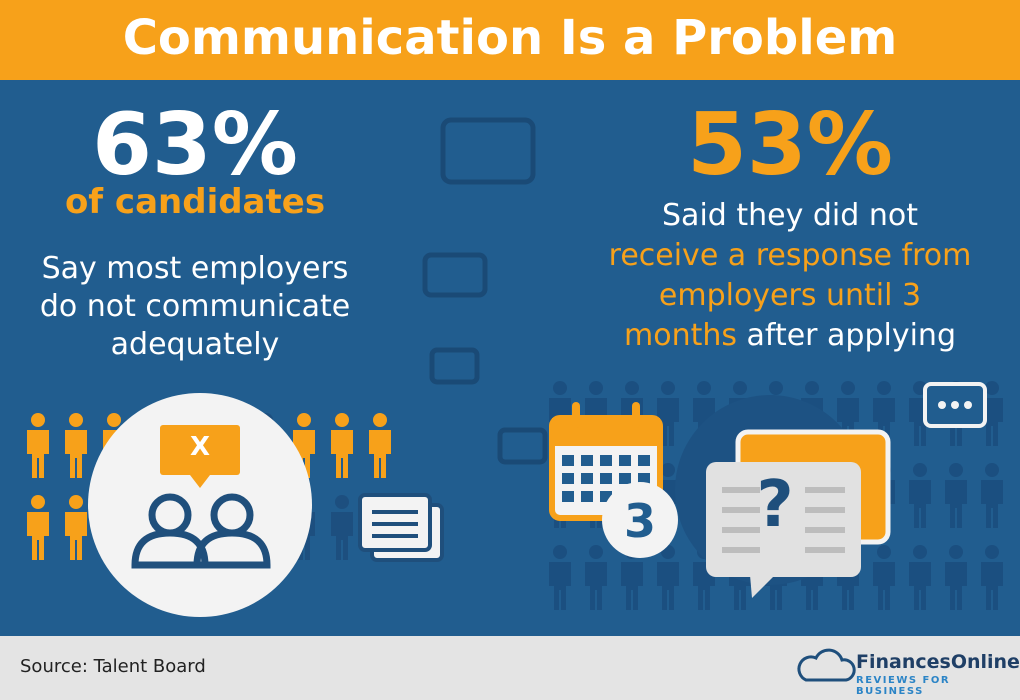  Describe the element at coordinates (680, 335) in the screenshot. I see `highlight: months` at that location.